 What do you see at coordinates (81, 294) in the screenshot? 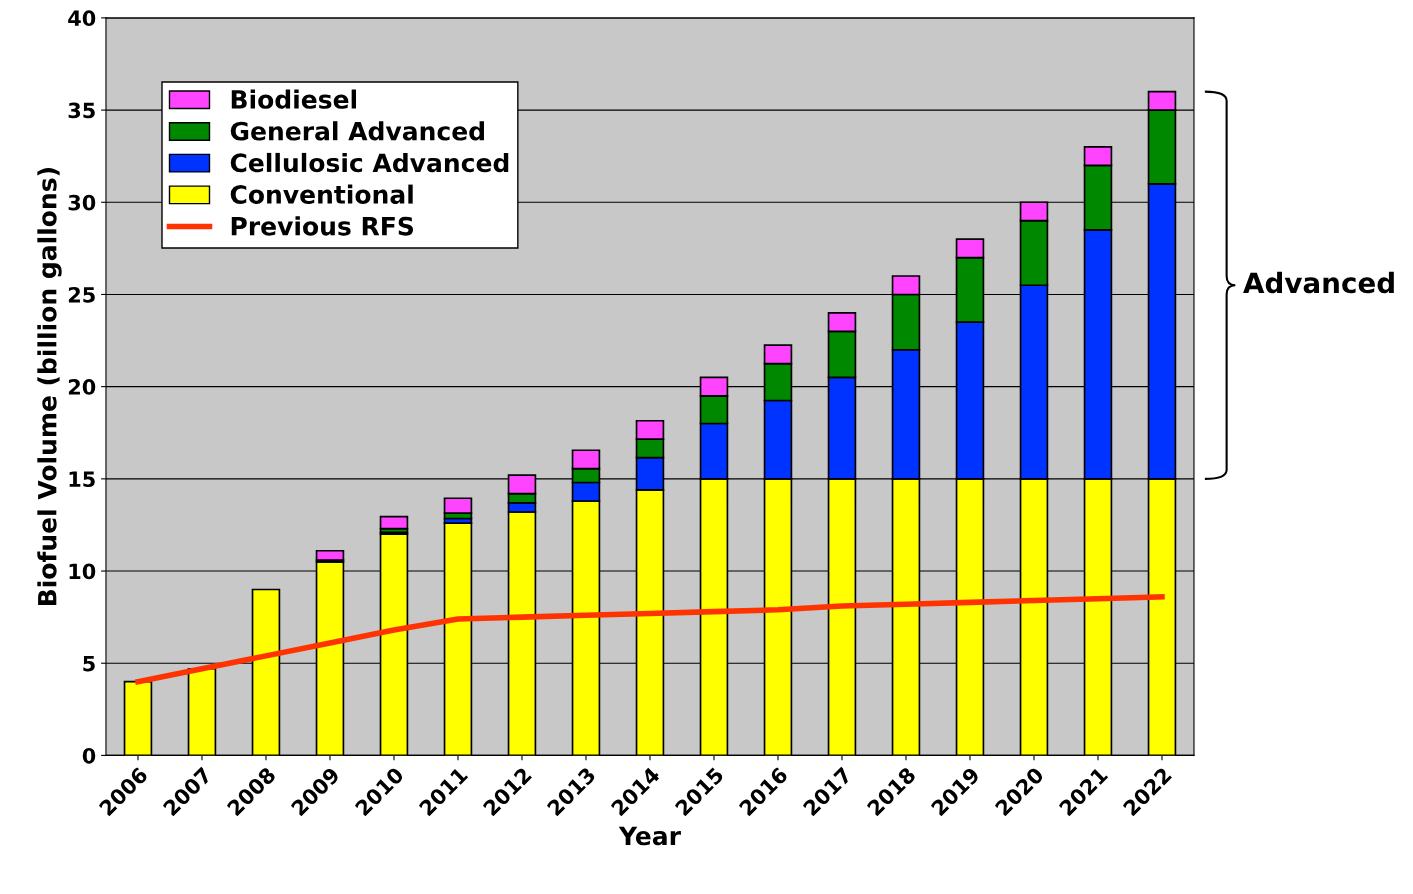
I see `y-tick-label: 25` at bounding box center [81, 294].